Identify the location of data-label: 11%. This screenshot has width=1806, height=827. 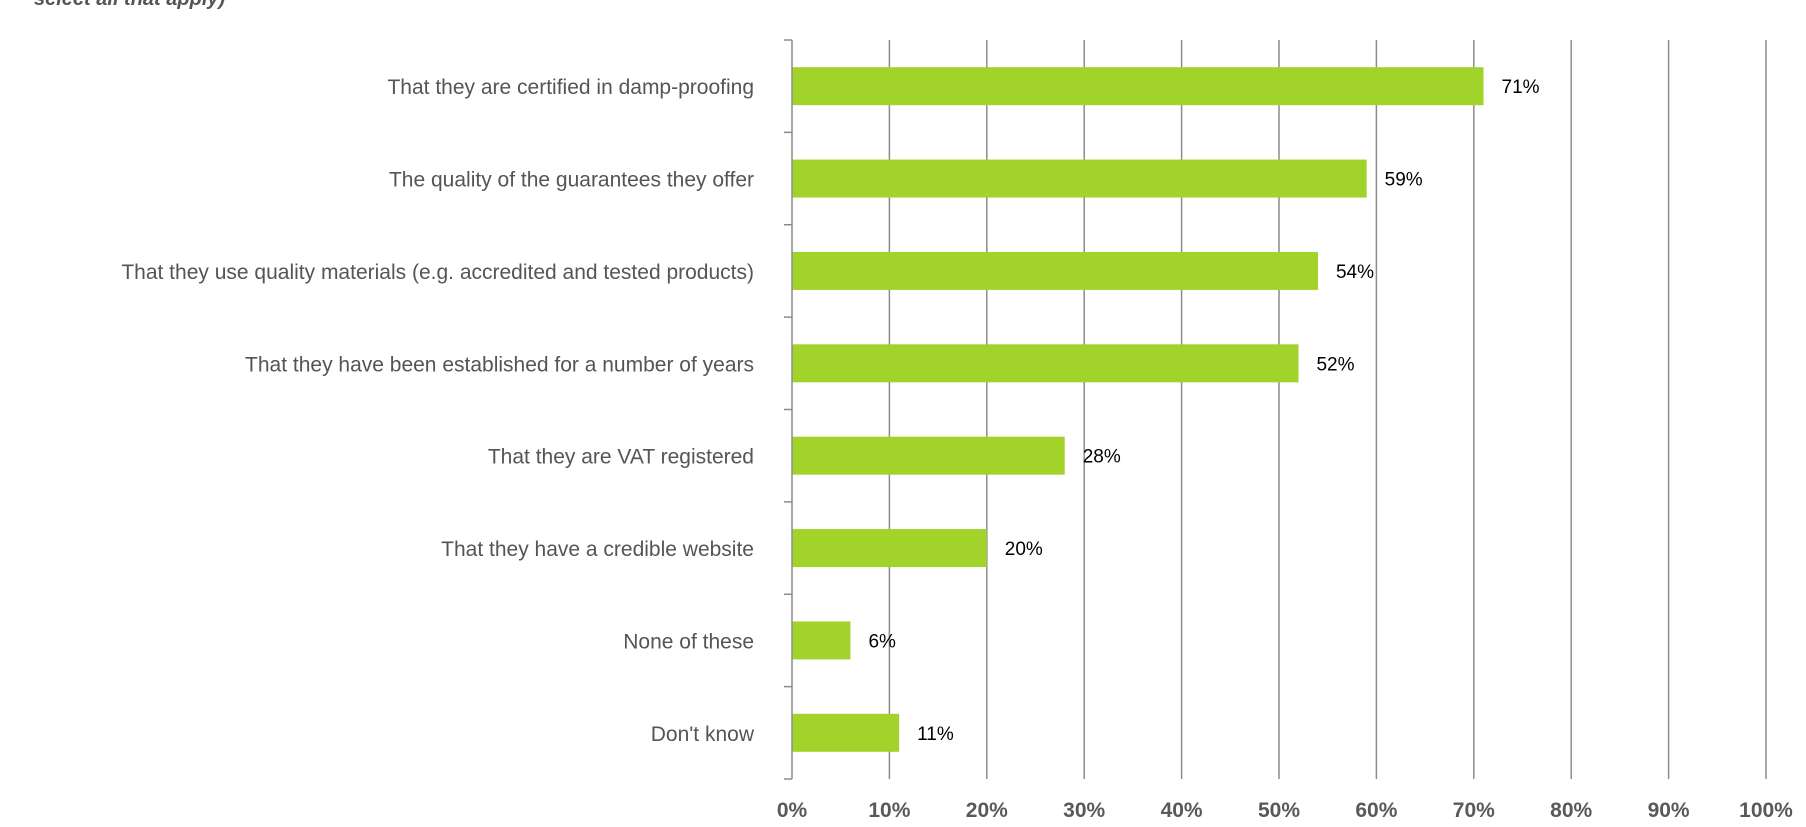
(935, 734).